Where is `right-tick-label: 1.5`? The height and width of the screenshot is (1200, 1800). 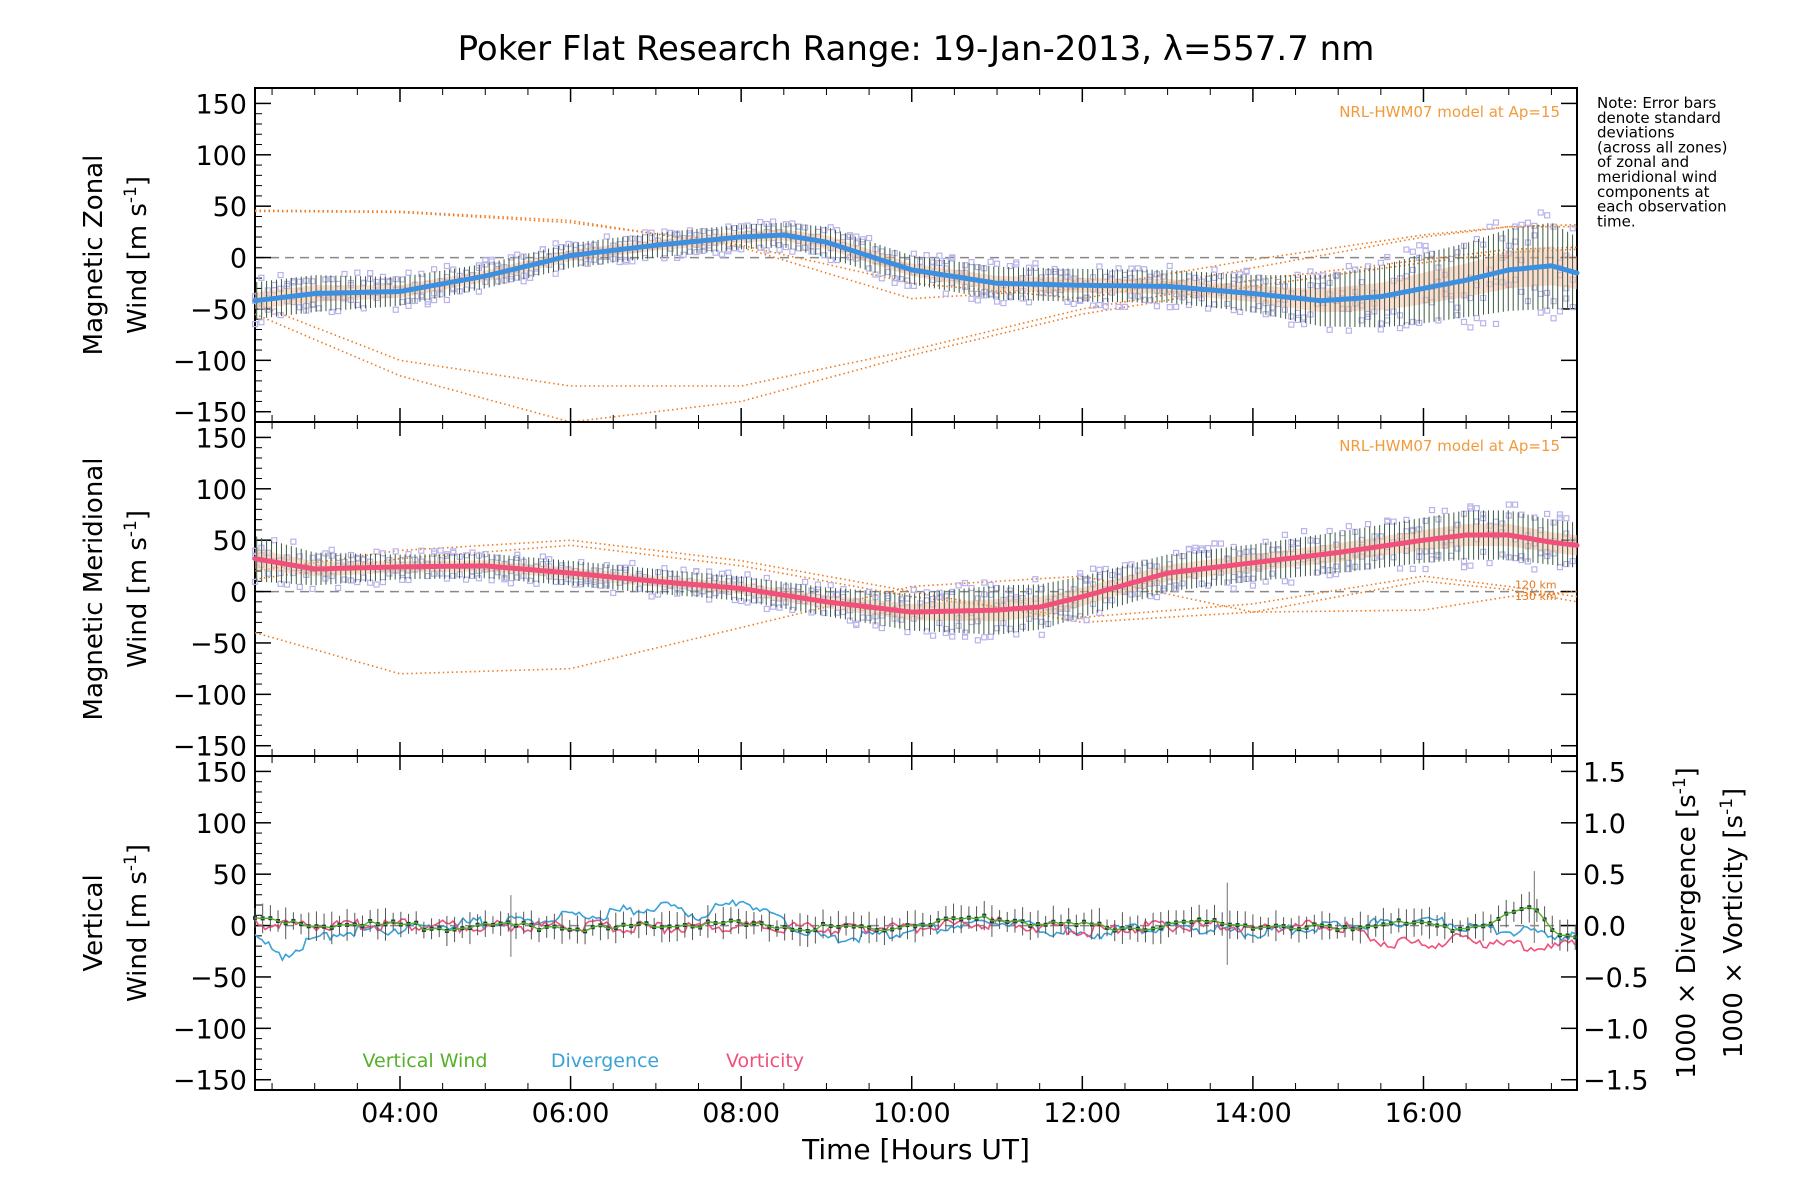
right-tick-label: 1.5 is located at coordinates (1604, 772).